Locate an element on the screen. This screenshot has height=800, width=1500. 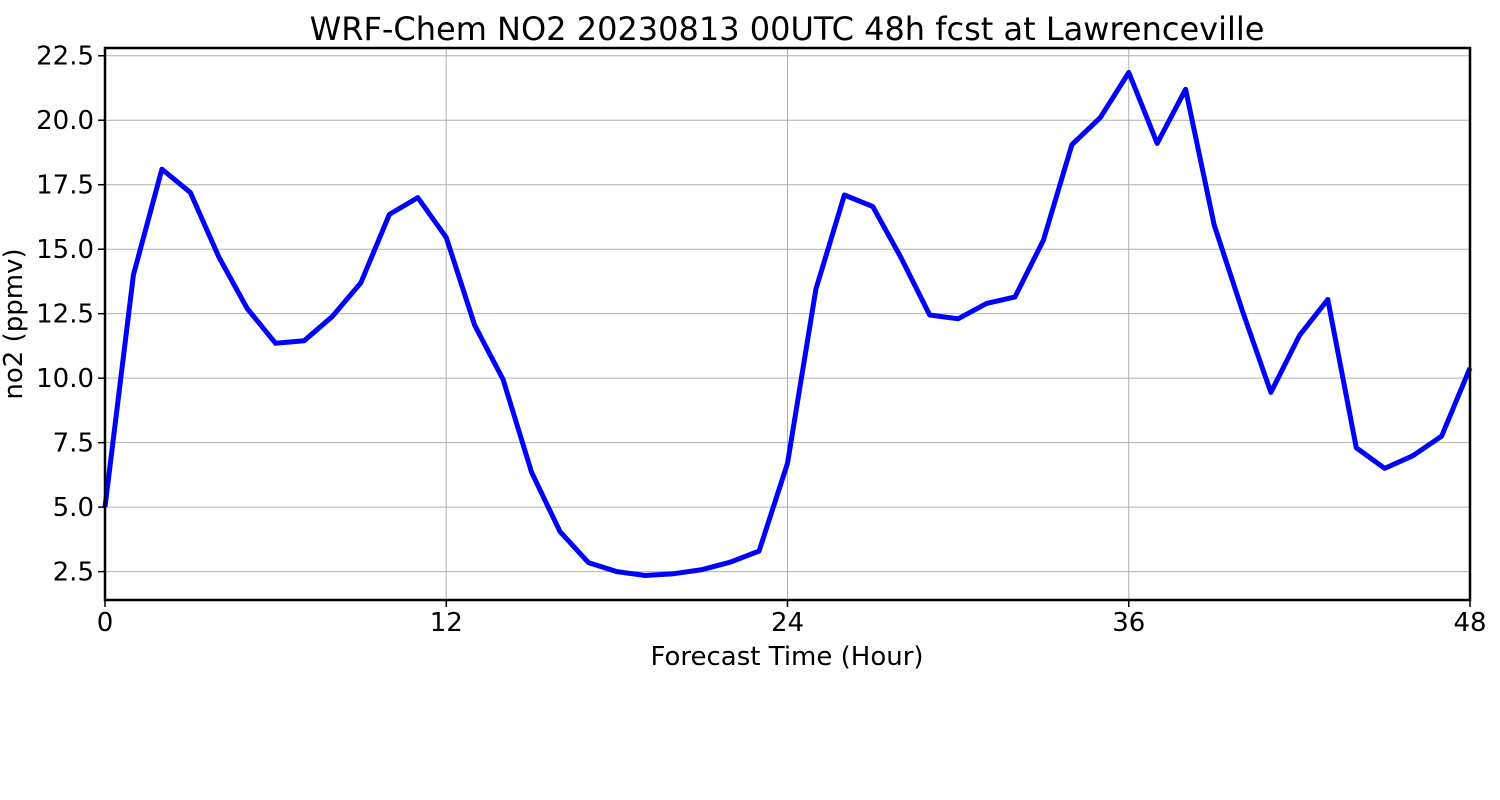
y-tick-label: 20.0 is located at coordinates (65, 121).